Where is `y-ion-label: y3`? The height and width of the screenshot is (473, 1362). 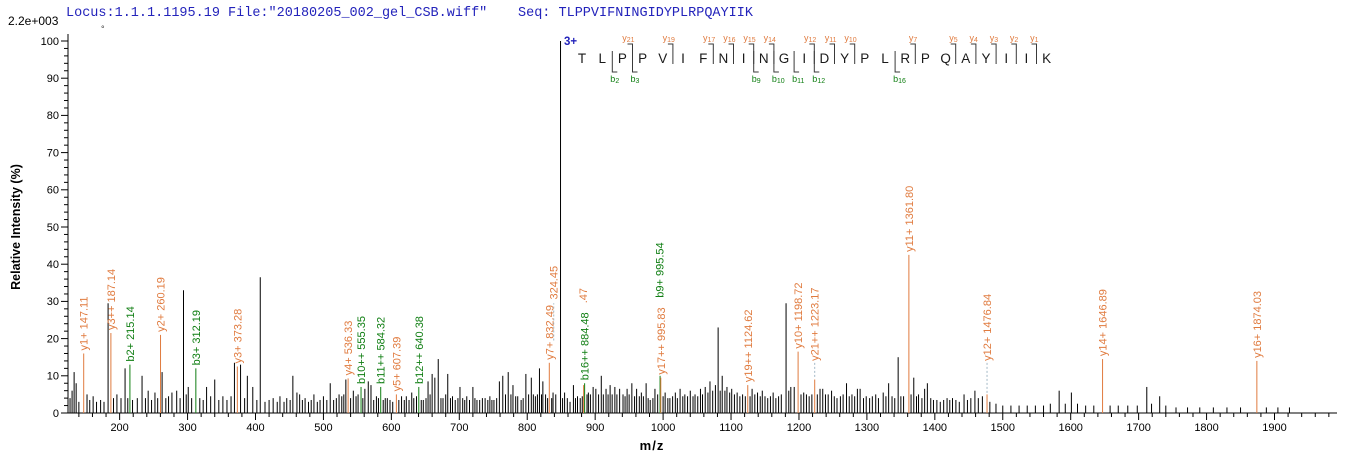 y-ion-label: y3 is located at coordinates (994, 38).